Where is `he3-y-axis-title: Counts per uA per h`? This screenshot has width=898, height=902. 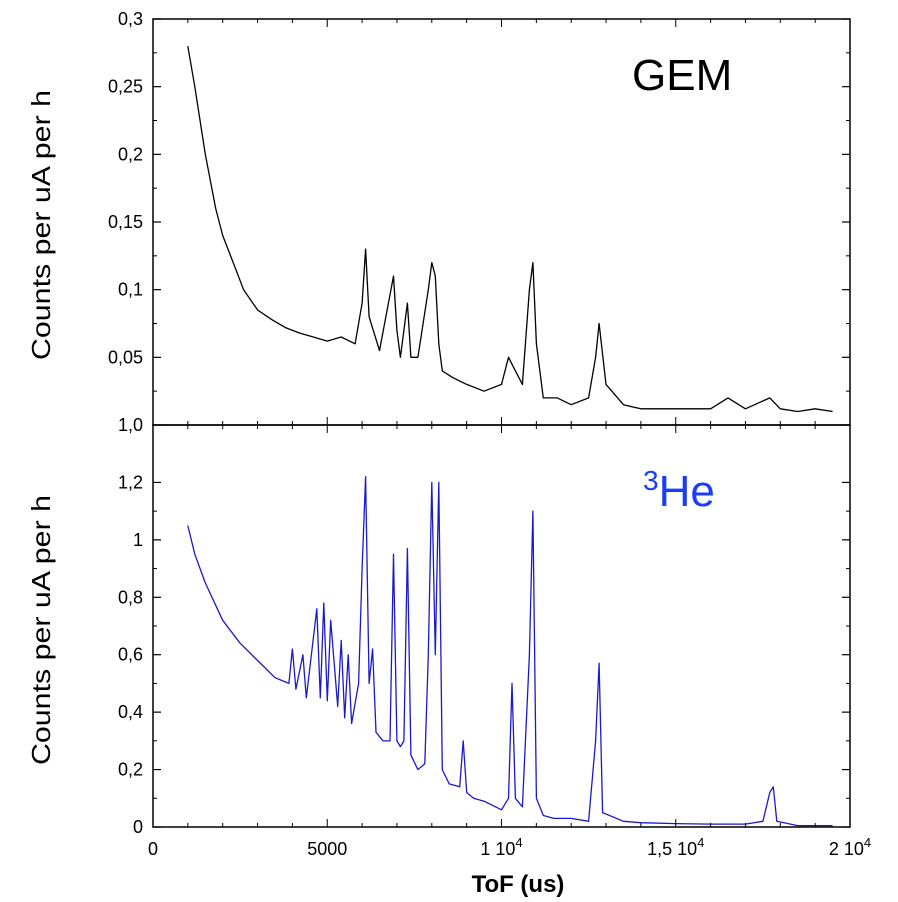 he3-y-axis-title: Counts per uA per h is located at coordinates (41, 630).